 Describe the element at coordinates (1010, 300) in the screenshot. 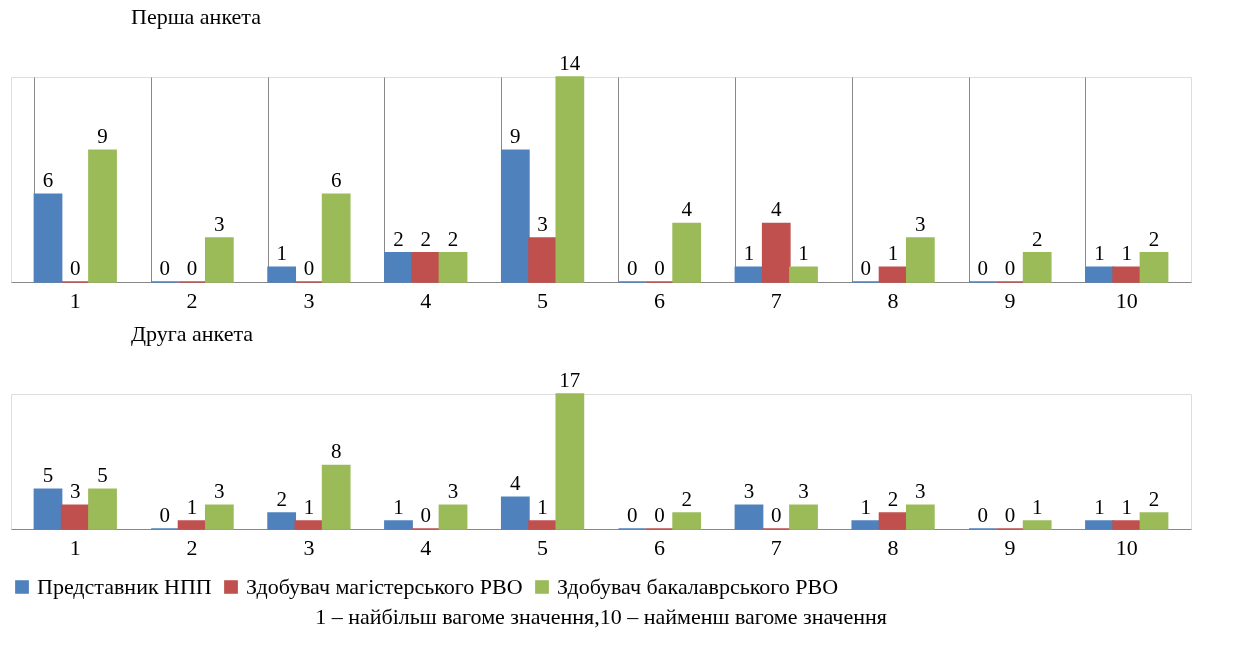

I see `x-tick-label: 9` at that location.